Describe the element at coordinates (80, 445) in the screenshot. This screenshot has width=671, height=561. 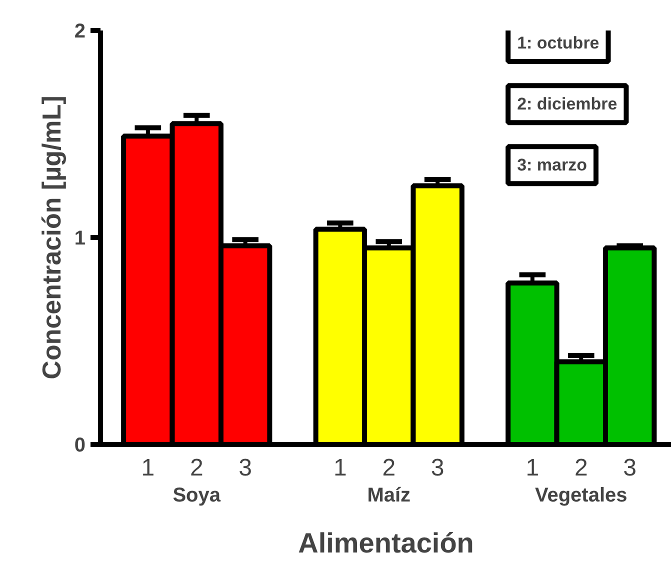
I see `y-tick-label: 0` at that location.